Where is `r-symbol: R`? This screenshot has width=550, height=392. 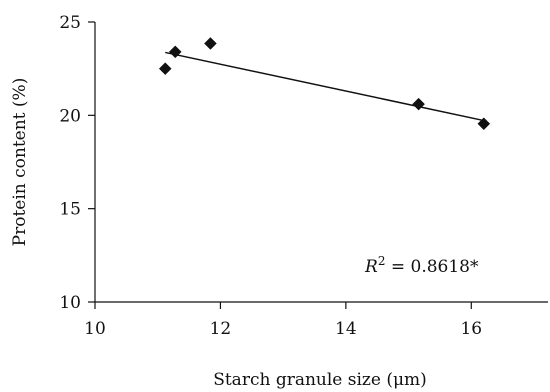
r-symbol: R is located at coordinates (371, 267).